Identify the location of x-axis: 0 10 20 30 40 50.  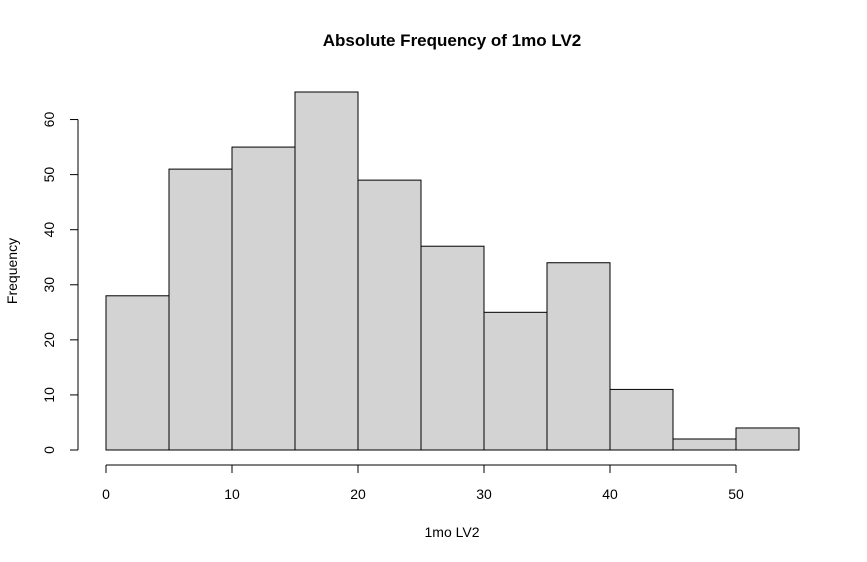
(423, 483).